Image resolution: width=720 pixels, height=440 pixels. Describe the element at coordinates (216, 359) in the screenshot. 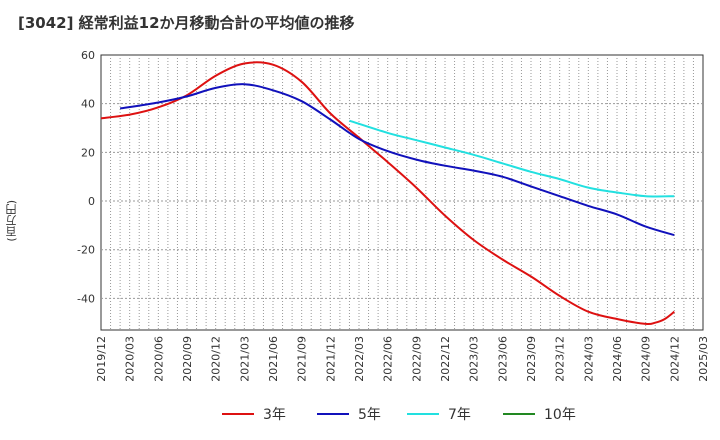

I see `x-tick-label: 2020/12` at that location.